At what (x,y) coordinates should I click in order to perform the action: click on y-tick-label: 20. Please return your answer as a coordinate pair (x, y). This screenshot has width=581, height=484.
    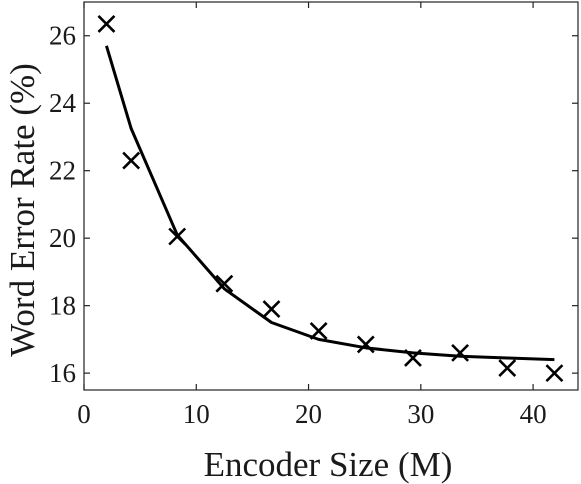
    Looking at the image, I should click on (62, 238).